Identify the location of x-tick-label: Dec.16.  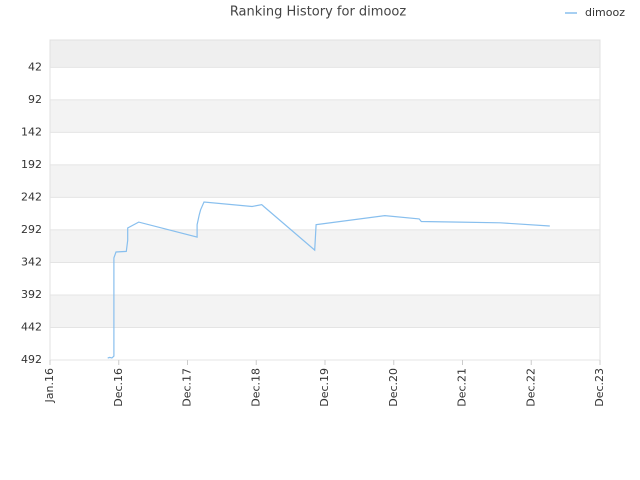
(118, 387).